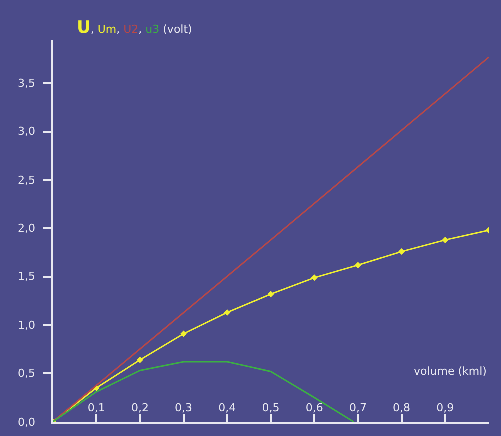 The height and width of the screenshot is (436, 501). Describe the element at coordinates (27, 131) in the screenshot. I see `y-tick-label: 3,0` at that location.